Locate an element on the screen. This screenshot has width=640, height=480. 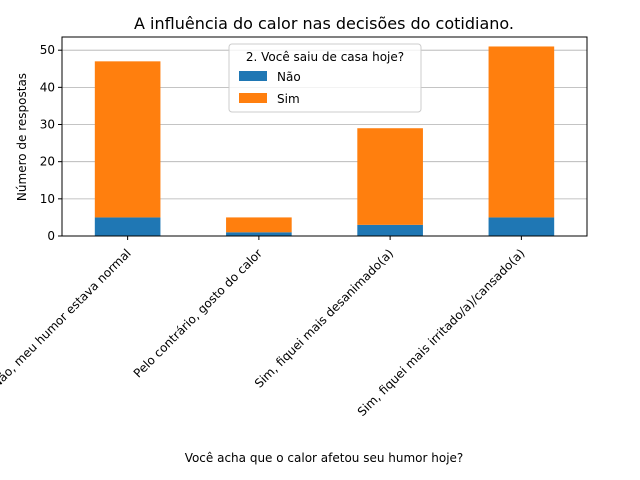
x-tick-label: Sim, fiquei mais desanimado(a) is located at coordinates (324, 318).